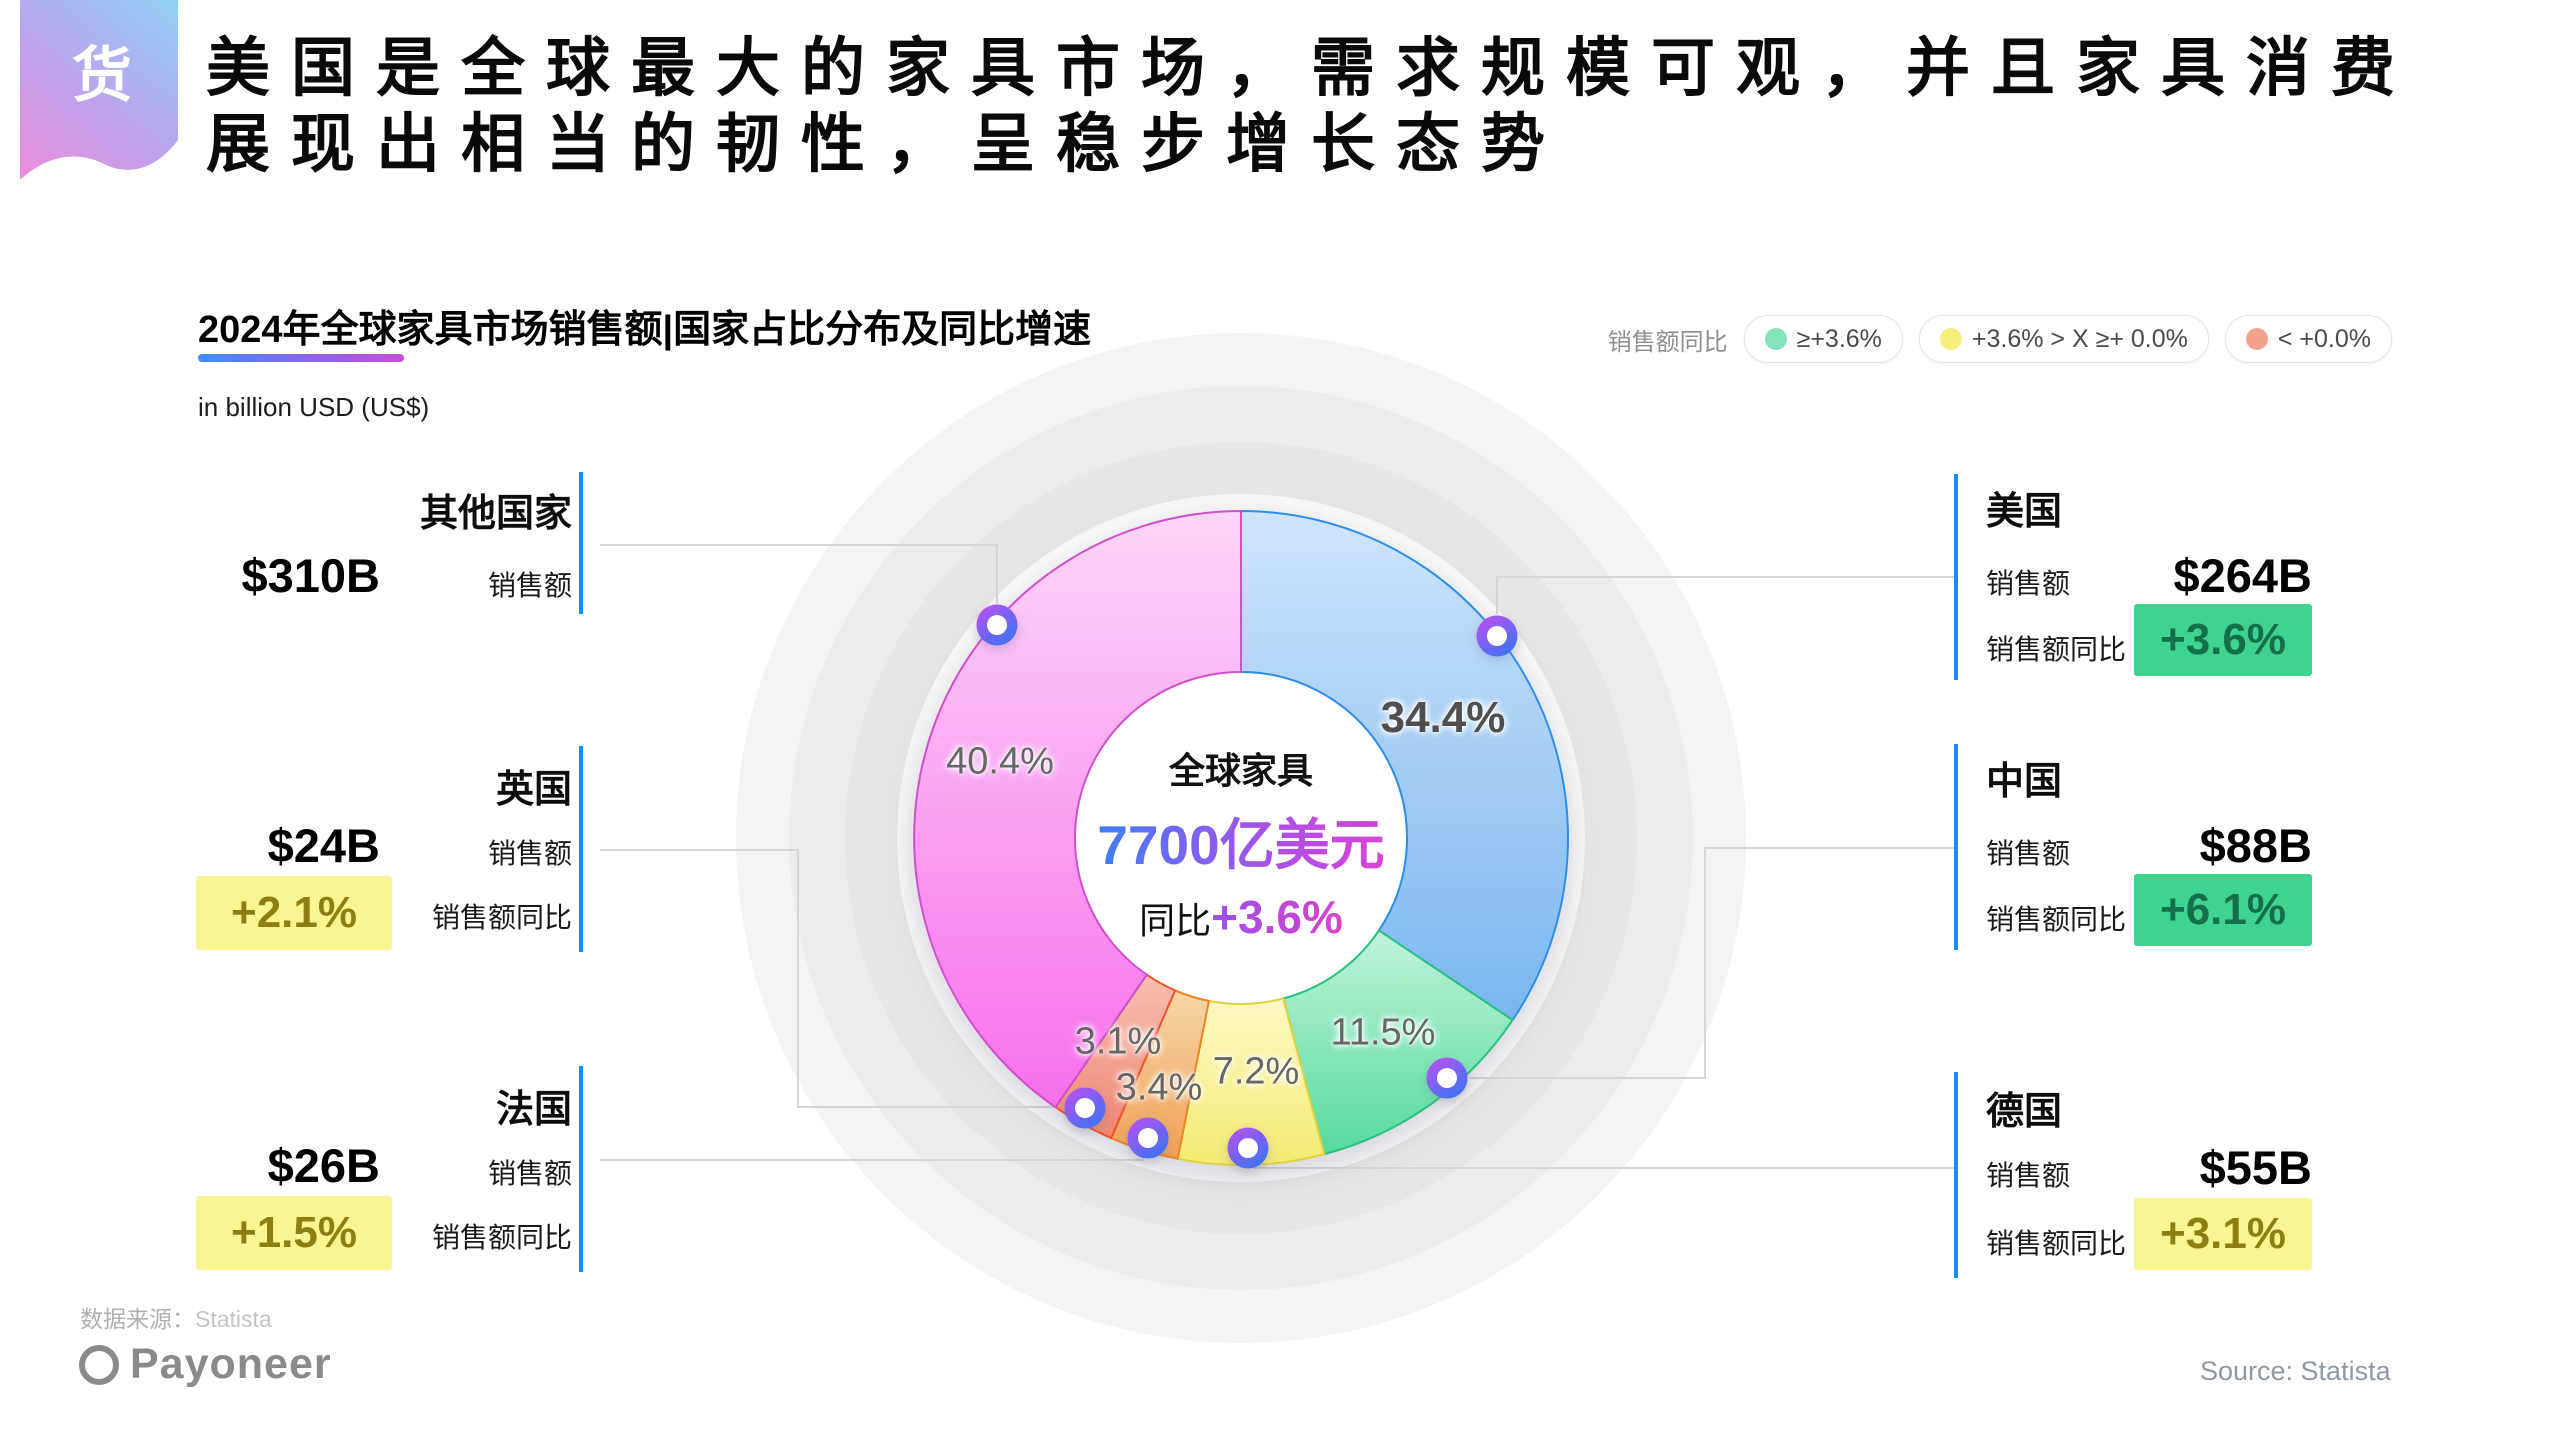  I want to click on page-title-line2: 展现出相当的韧性，呈稳步增长态势, so click(886, 144).